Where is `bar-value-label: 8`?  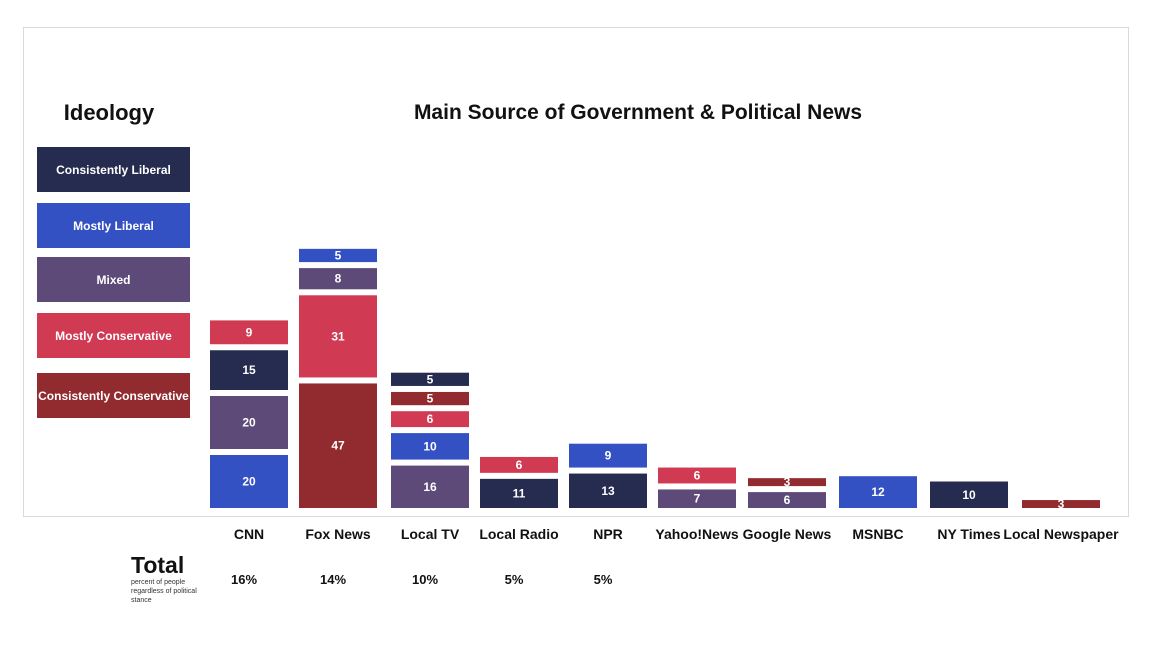 bar-value-label: 8 is located at coordinates (338, 279).